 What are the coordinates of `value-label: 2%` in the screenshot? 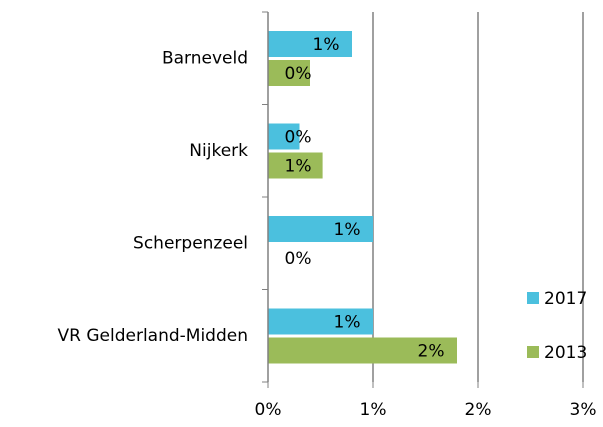 It's located at (431, 352).